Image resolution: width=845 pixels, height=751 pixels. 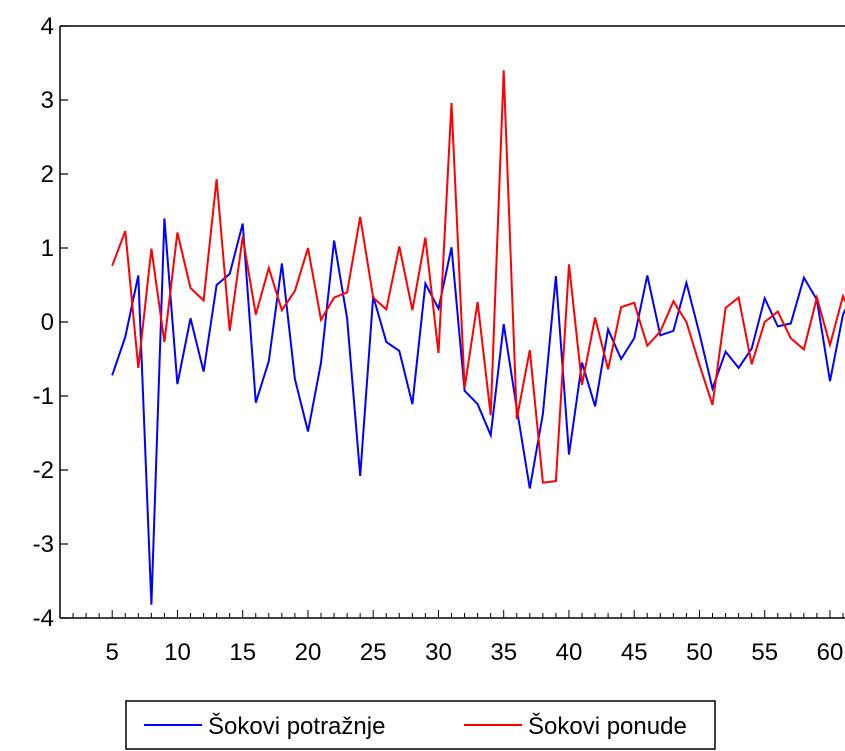 I want to click on y-tick-label: -1, so click(x=43, y=396).